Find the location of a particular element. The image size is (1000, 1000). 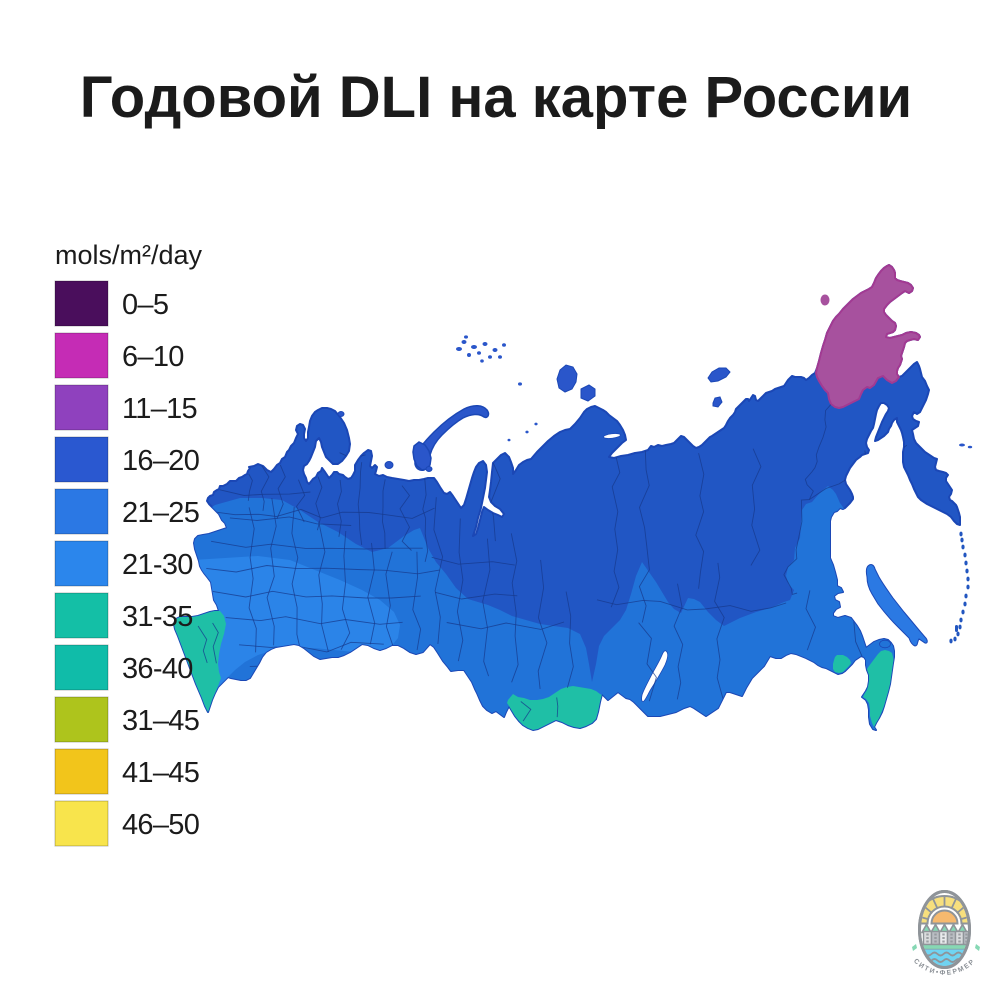

svg-text: 11–15 is located at coordinates (159, 409).